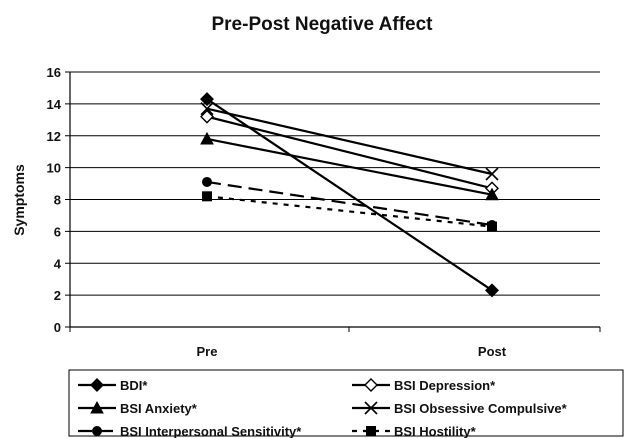 The width and height of the screenshot is (628, 438). What do you see at coordinates (57, 231) in the screenshot?
I see `y-tick-label: 6` at bounding box center [57, 231].